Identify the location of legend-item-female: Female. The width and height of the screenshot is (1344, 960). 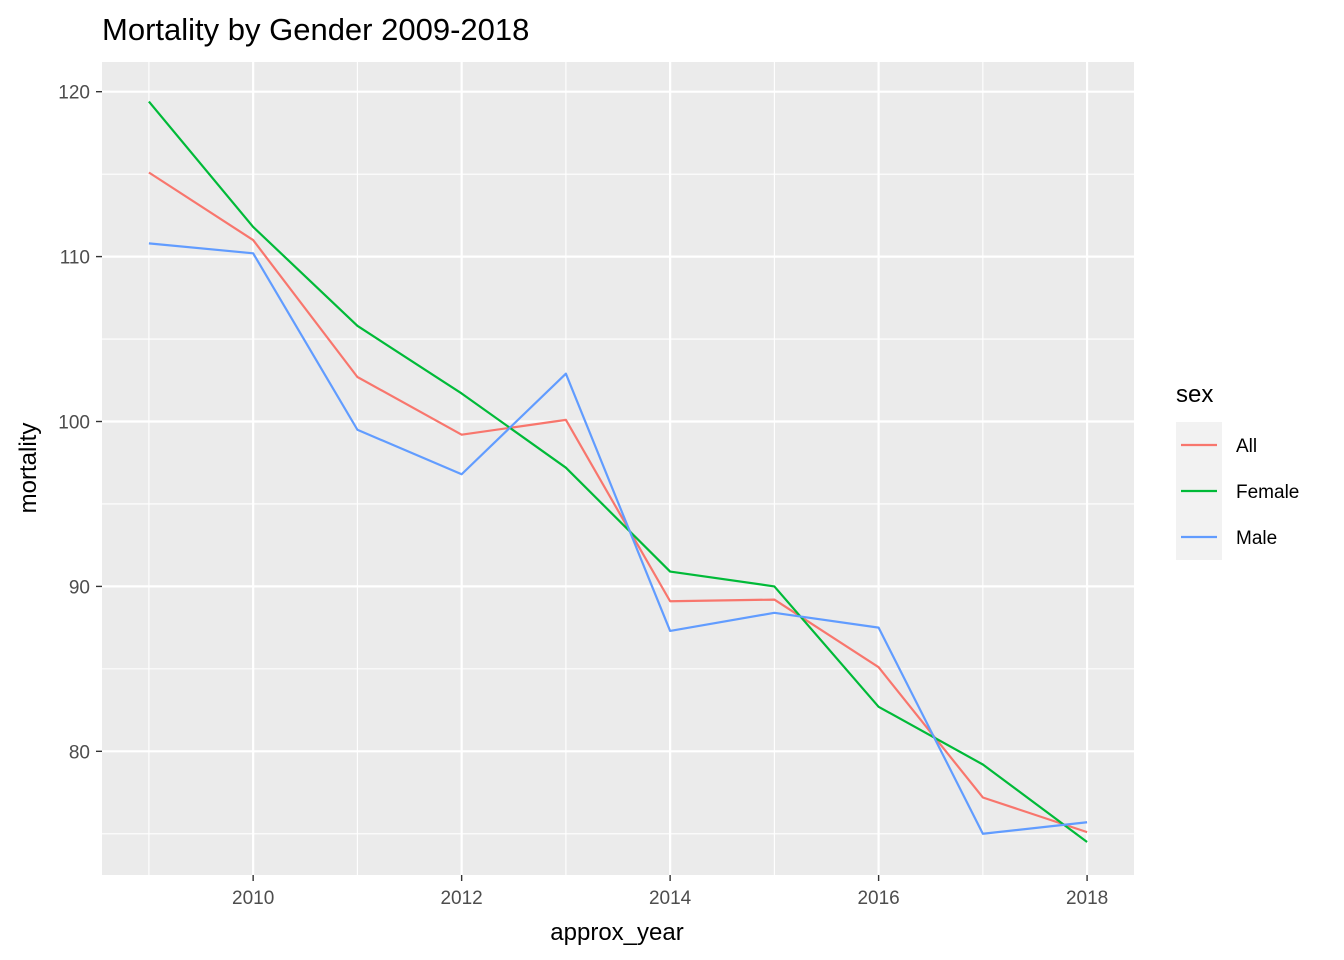
(1237, 491).